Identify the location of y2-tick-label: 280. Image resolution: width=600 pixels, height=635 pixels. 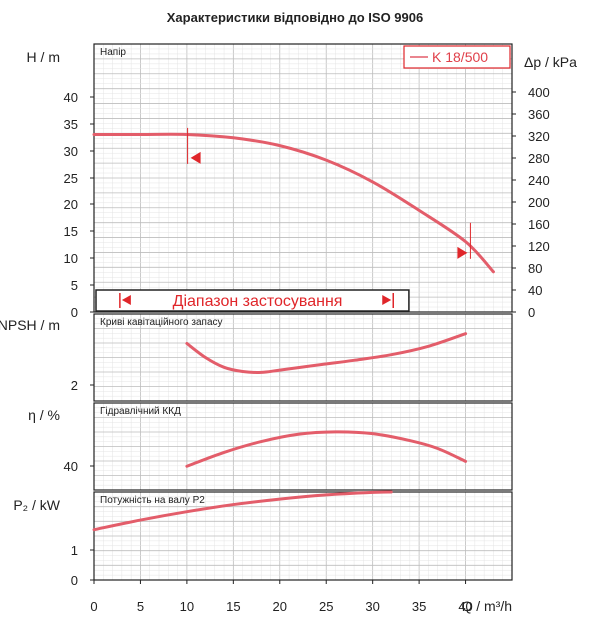
(539, 158).